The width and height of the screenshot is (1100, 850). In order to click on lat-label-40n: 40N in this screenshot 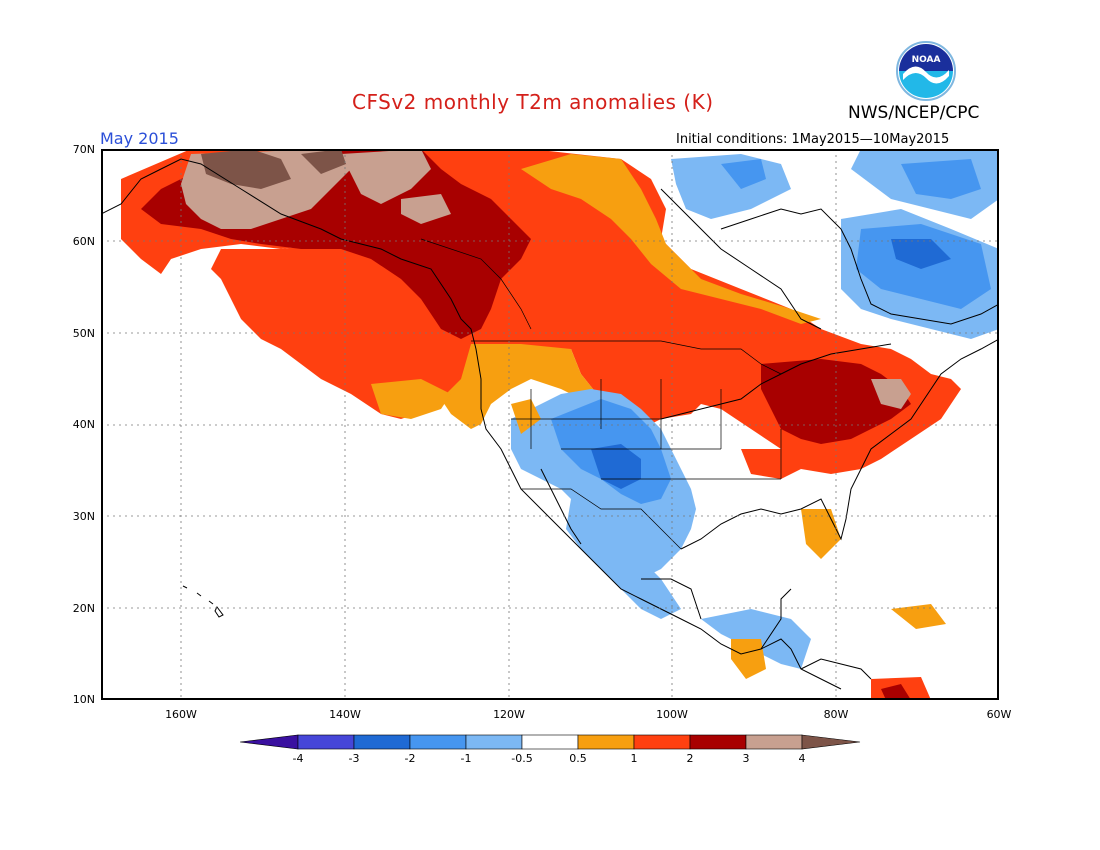, I will do `click(83, 424)`.